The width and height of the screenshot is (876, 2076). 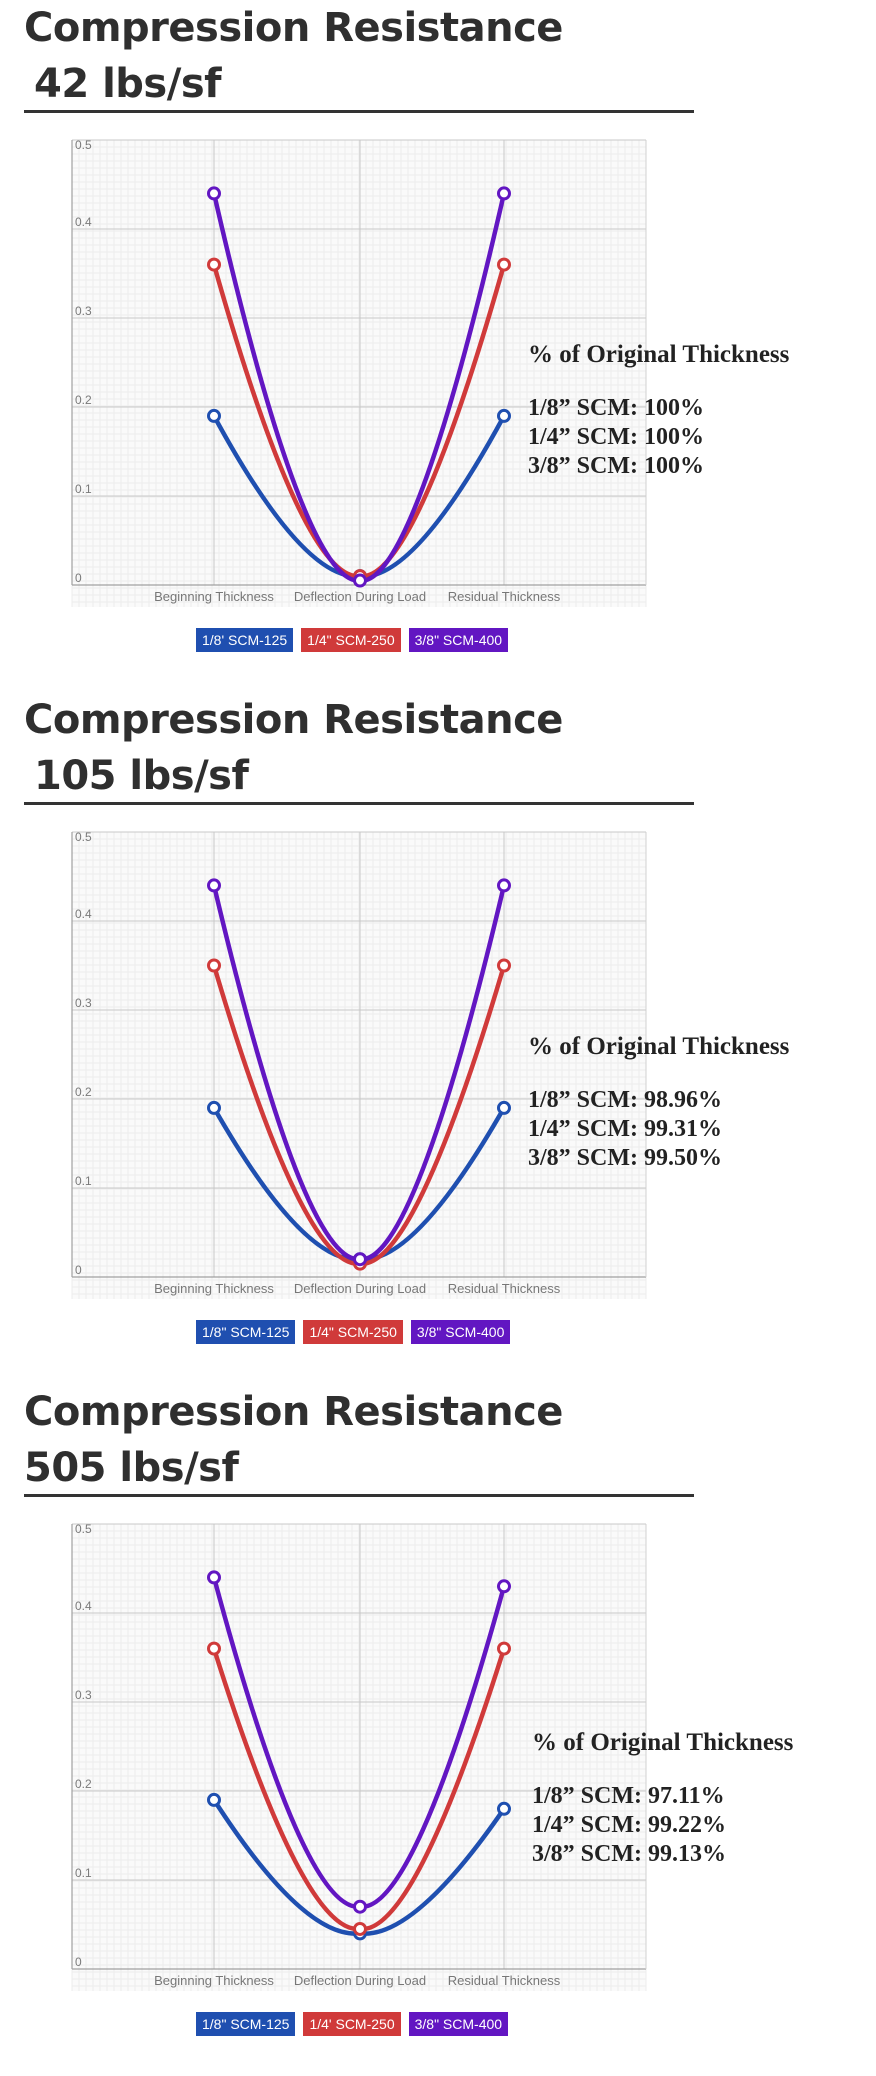 What do you see at coordinates (131, 1468) in the screenshot?
I see `section-subtitle: 505 lbs/sf` at bounding box center [131, 1468].